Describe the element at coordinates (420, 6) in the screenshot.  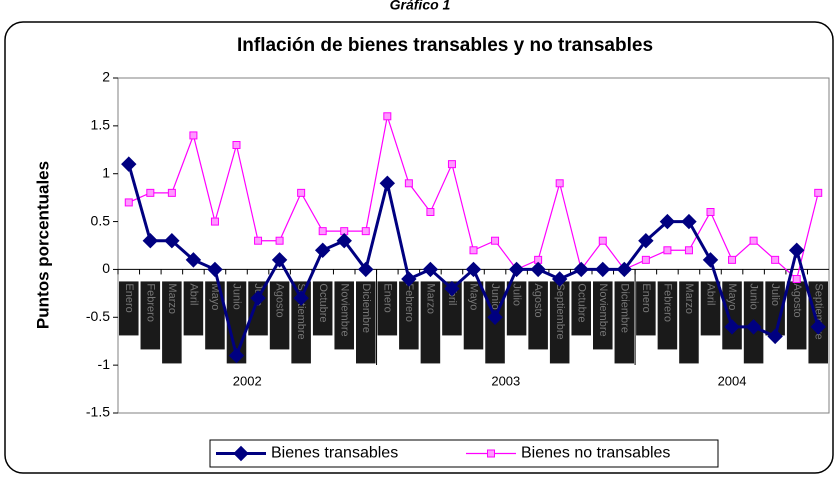
I see `caption: Gráfico 1` at that location.